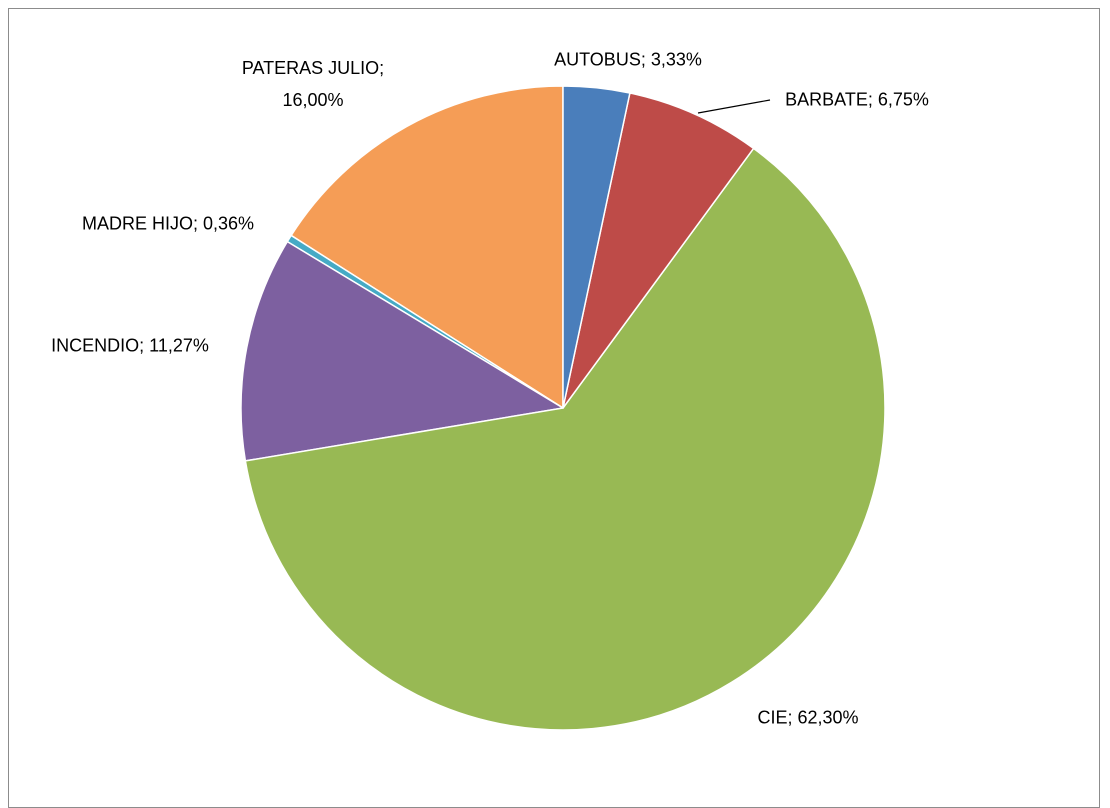  Describe the element at coordinates (808, 717) in the screenshot. I see `data-label: CIE; 62,30%` at that location.